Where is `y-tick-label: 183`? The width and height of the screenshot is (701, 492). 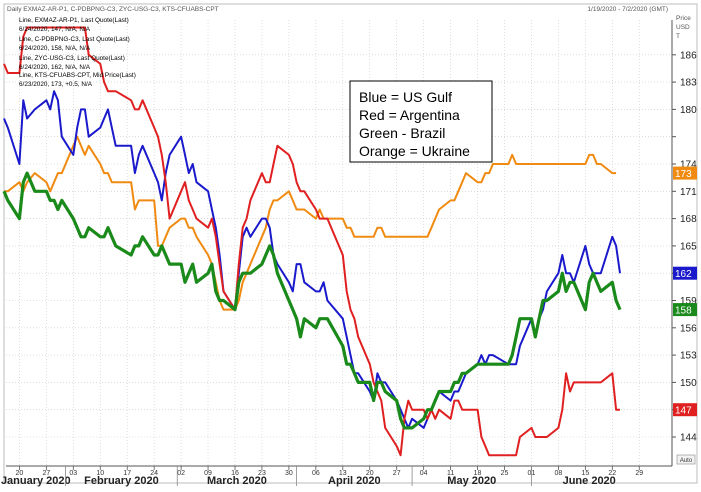
y-tick-label: 183 is located at coordinates (688, 83).